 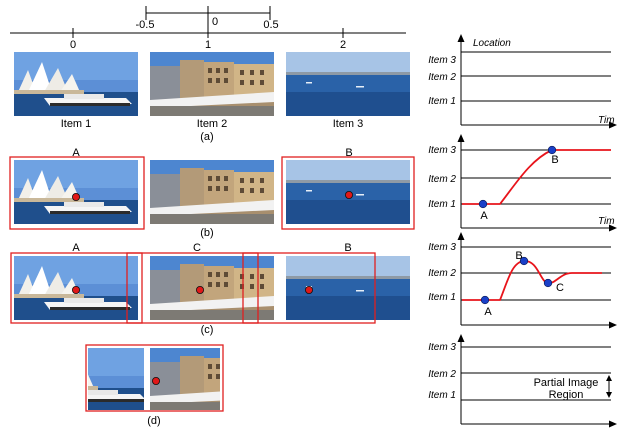 I want to click on panel-d: (d), so click(x=154, y=385).